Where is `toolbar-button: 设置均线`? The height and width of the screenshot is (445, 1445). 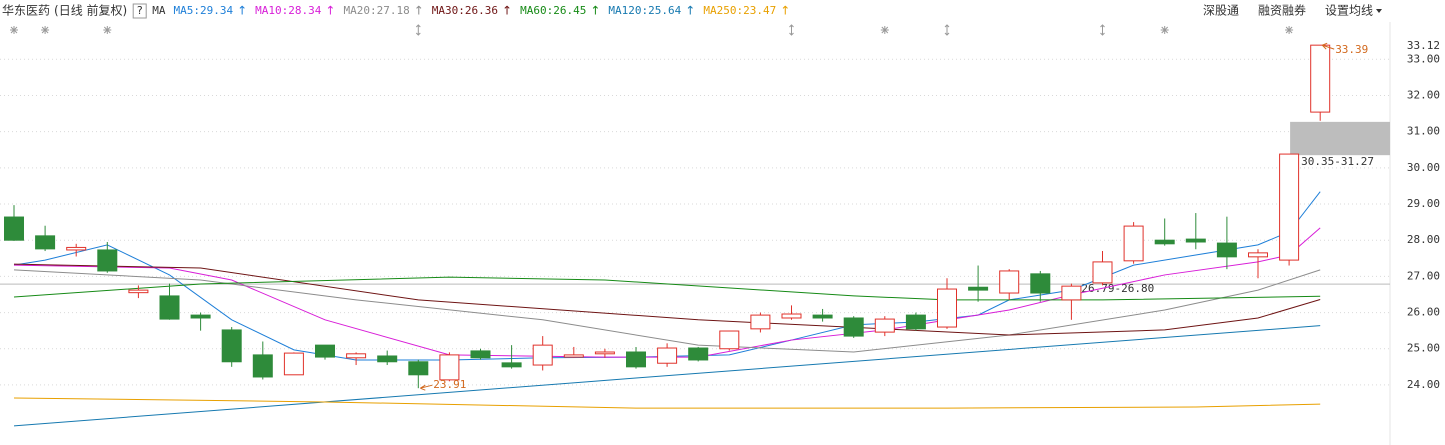 toolbar-button: 设置均线 is located at coordinates (1349, 11).